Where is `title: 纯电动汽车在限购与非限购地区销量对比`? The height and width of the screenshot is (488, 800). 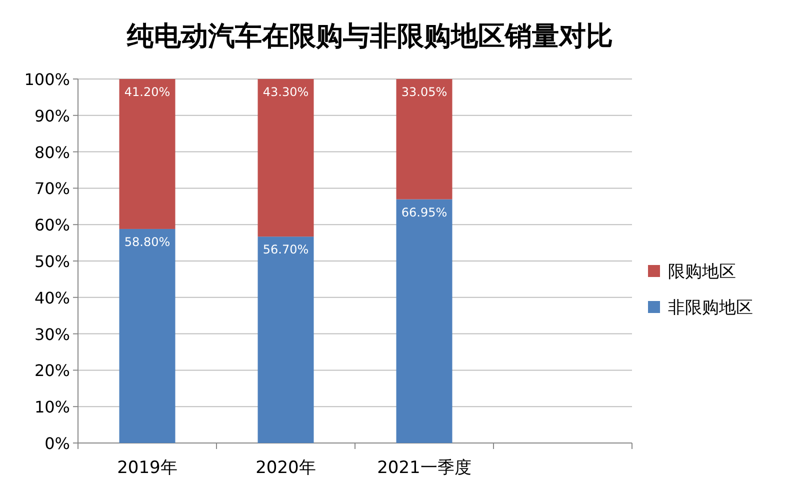
title: 纯电动汽车在限购与非限购地区销量对比 is located at coordinates (370, 36).